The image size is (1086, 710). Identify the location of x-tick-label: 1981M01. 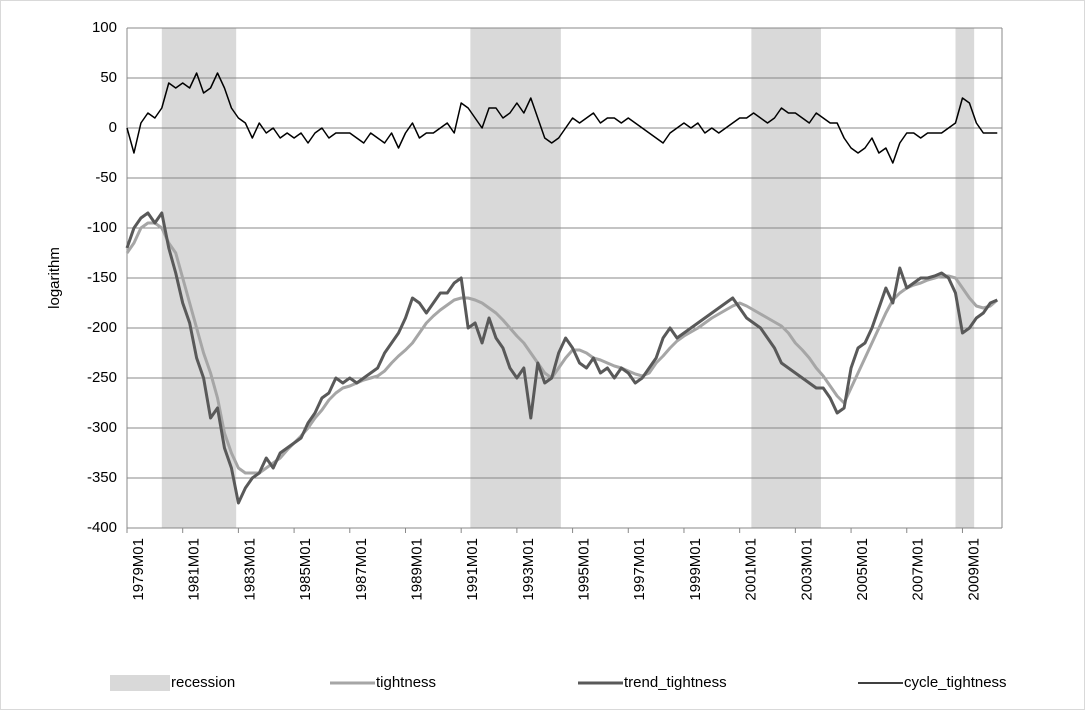
(194, 569).